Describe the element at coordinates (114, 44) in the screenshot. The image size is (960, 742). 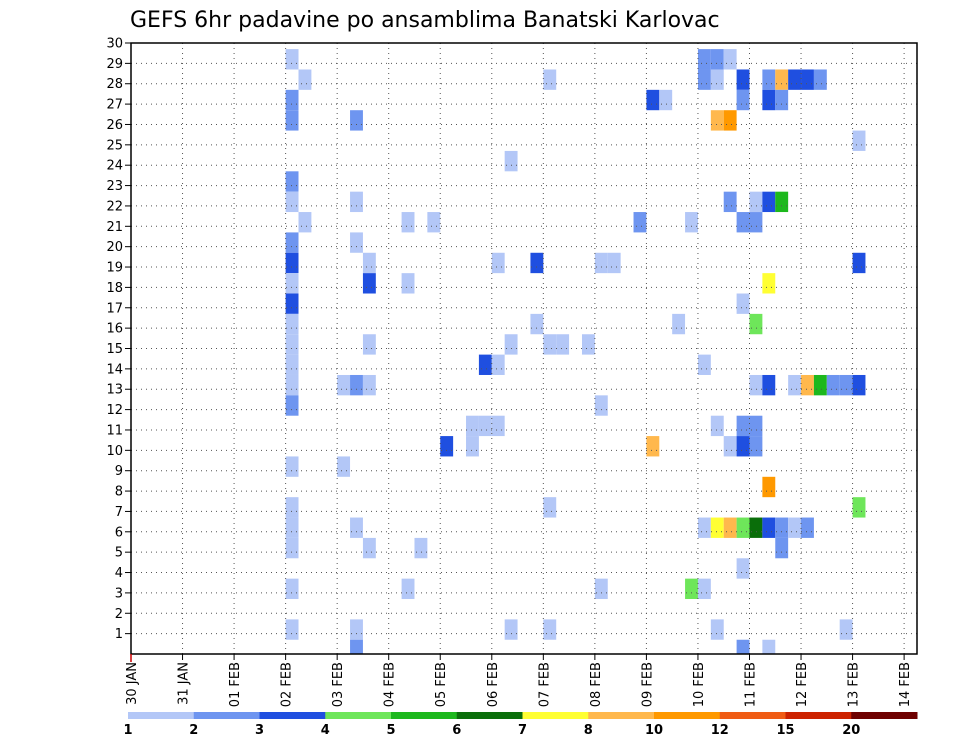
I see `y-tick-label: 30` at that location.